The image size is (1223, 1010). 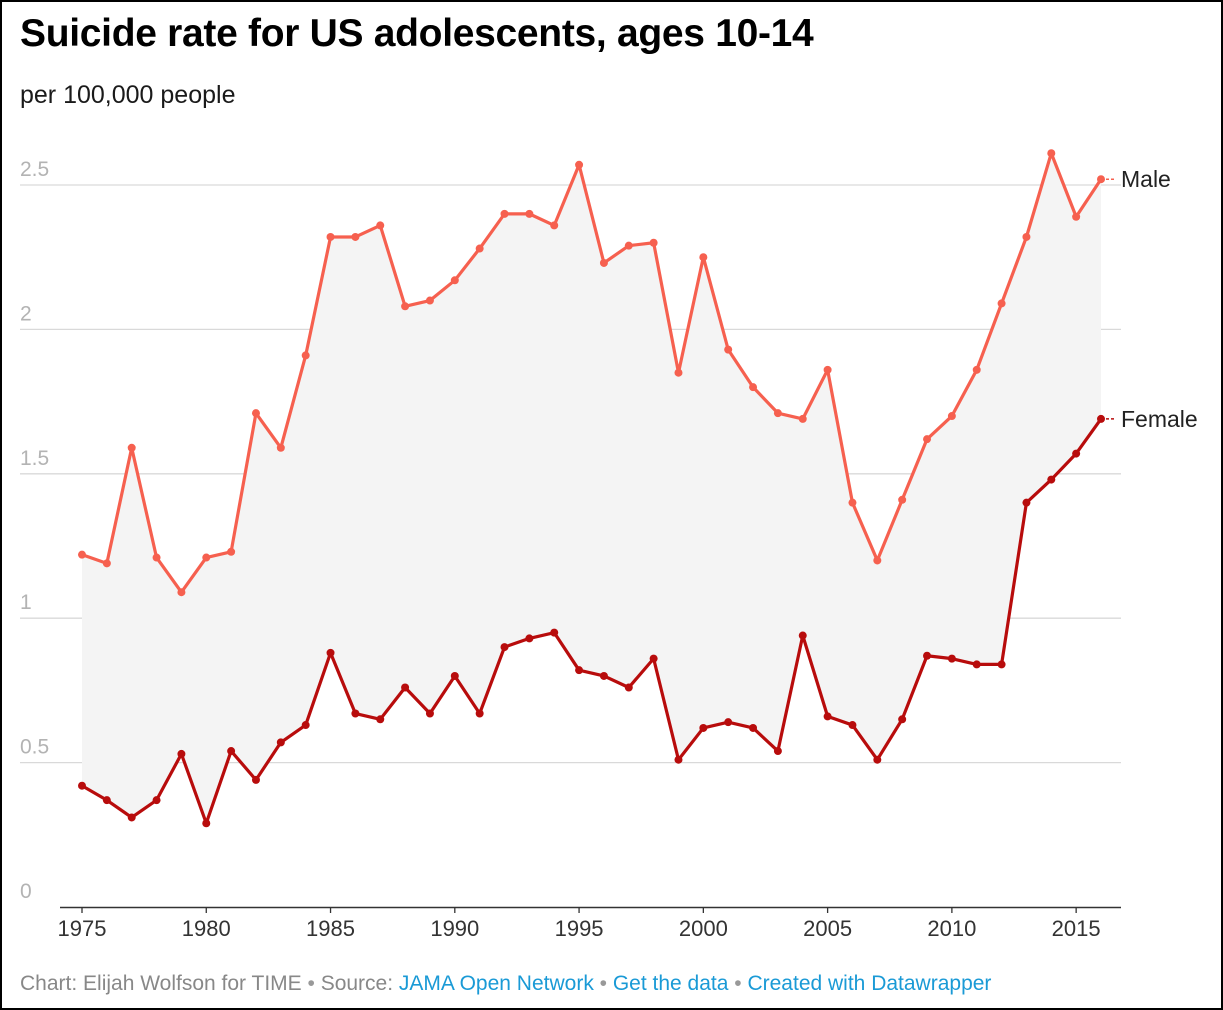 I want to click on y-tick-label: 0, so click(x=26, y=891).